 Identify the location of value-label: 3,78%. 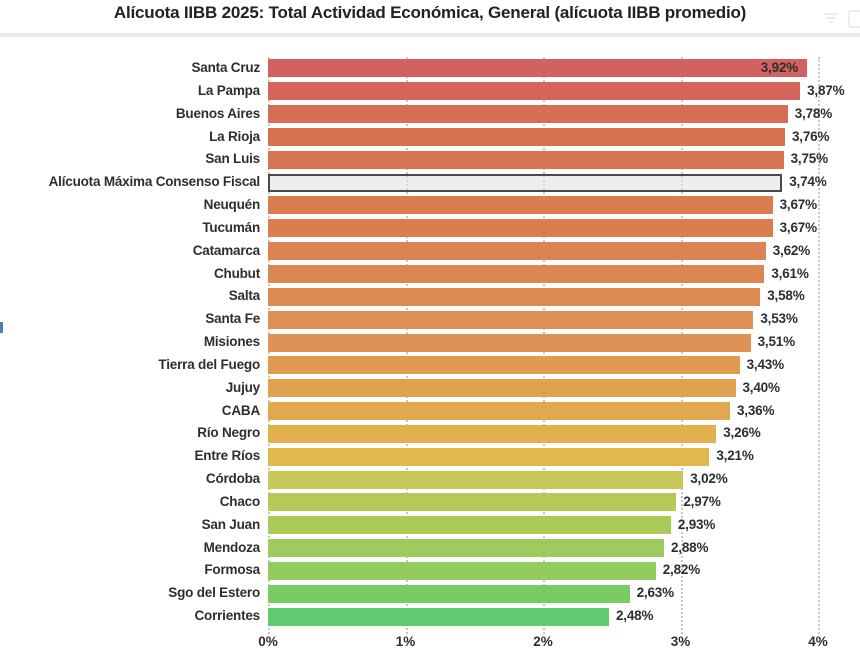
(813, 113).